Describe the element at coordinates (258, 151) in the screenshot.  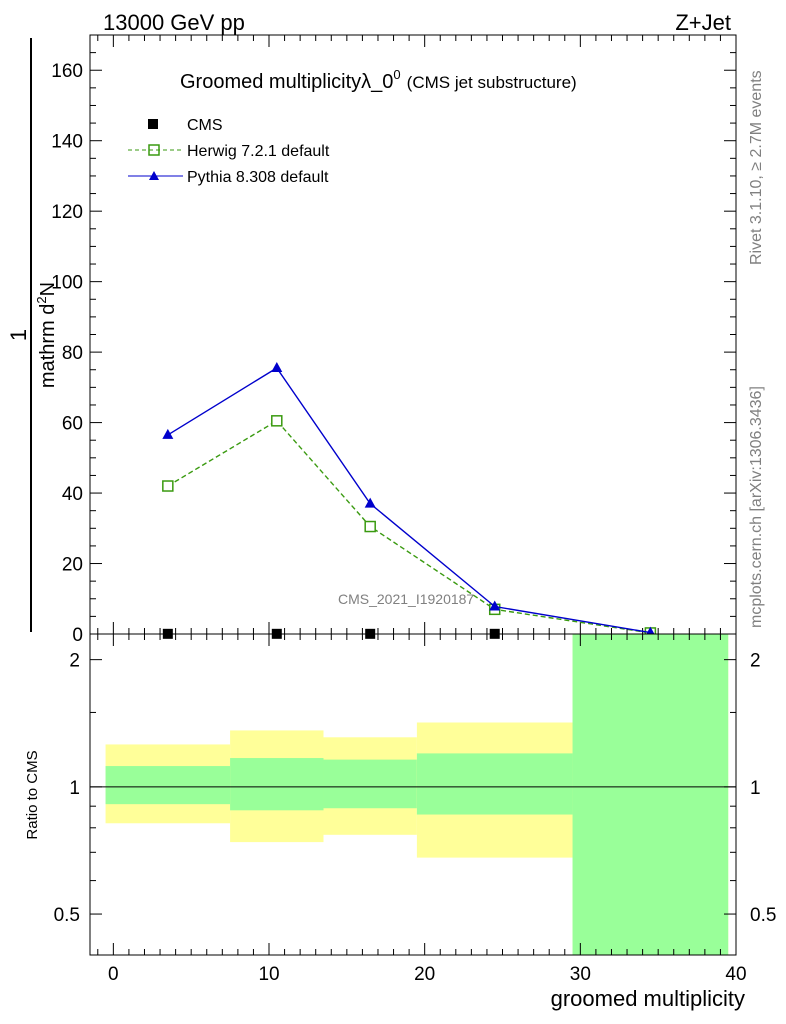
I see `legend-label-herwig: Herwig 7.2.1 default` at that location.